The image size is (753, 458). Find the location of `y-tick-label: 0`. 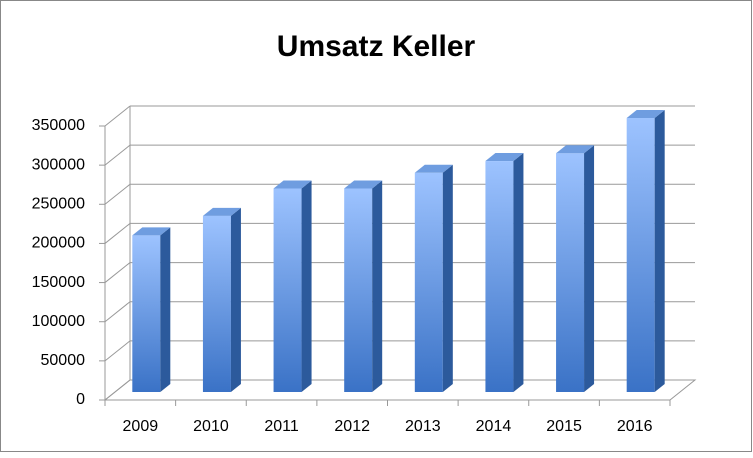

y-tick-label: 0 is located at coordinates (80, 399).